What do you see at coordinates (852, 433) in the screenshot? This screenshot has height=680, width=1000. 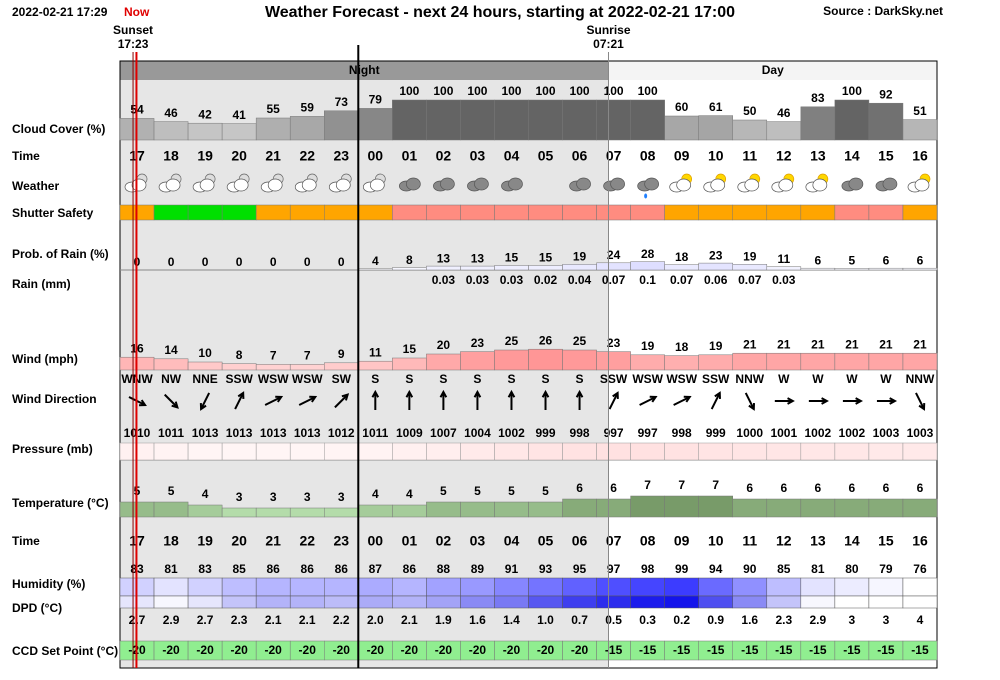 I see `pressure-value: 1002` at bounding box center [852, 433].